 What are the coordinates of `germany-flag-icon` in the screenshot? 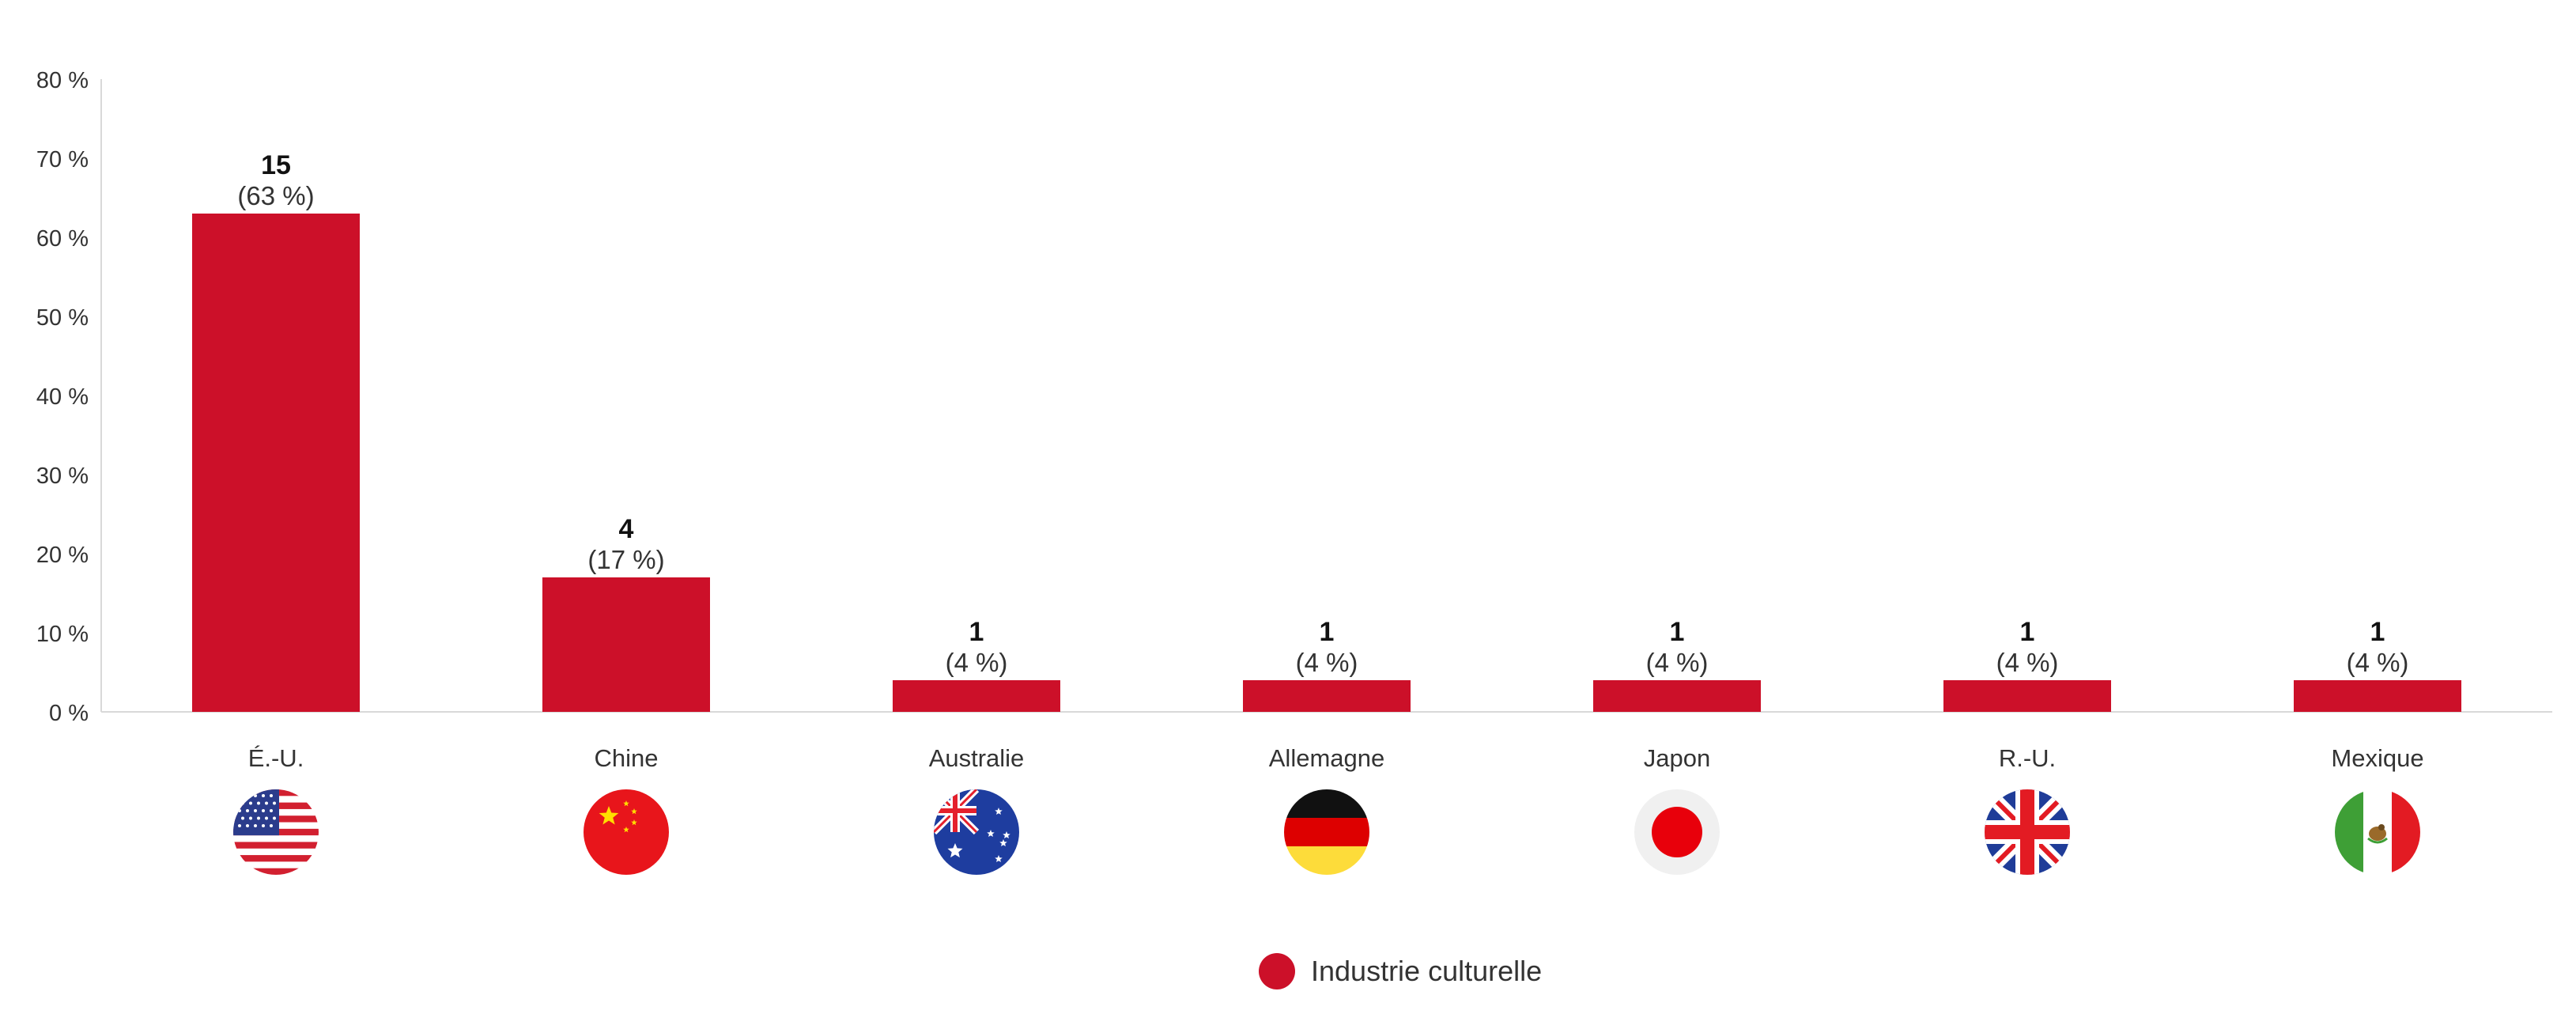 It's located at (1326, 832).